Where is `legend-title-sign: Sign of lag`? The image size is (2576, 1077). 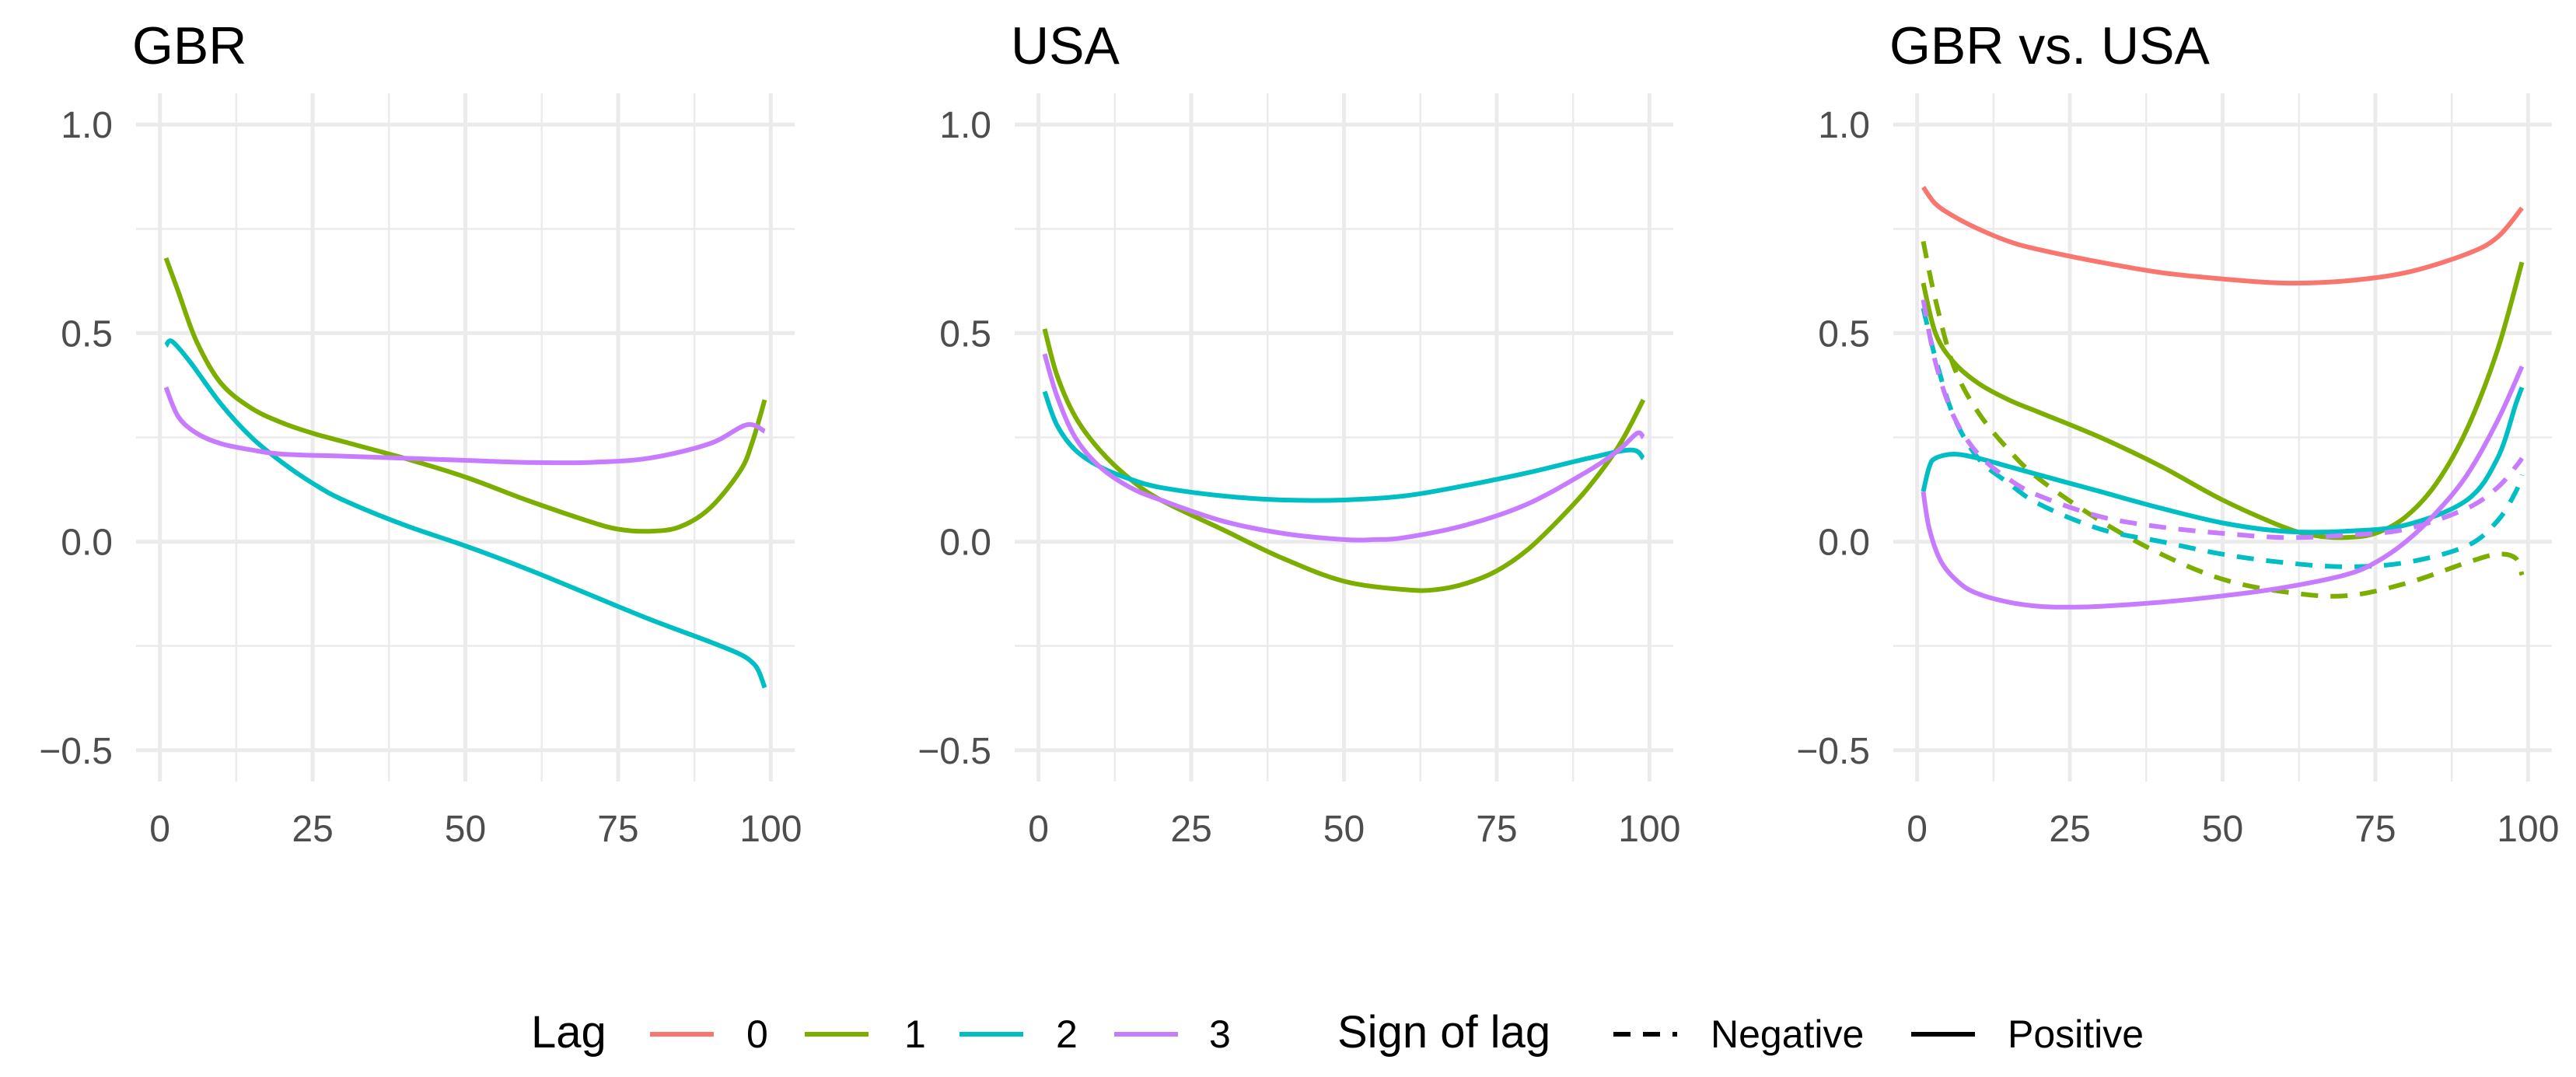
legend-title-sign: Sign of lag is located at coordinates (1443, 1032).